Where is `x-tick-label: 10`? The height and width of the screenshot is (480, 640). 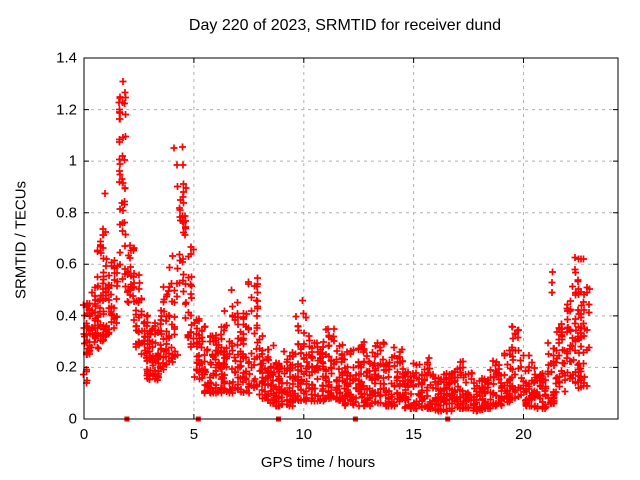 x-tick-label: 10 is located at coordinates (304, 434).